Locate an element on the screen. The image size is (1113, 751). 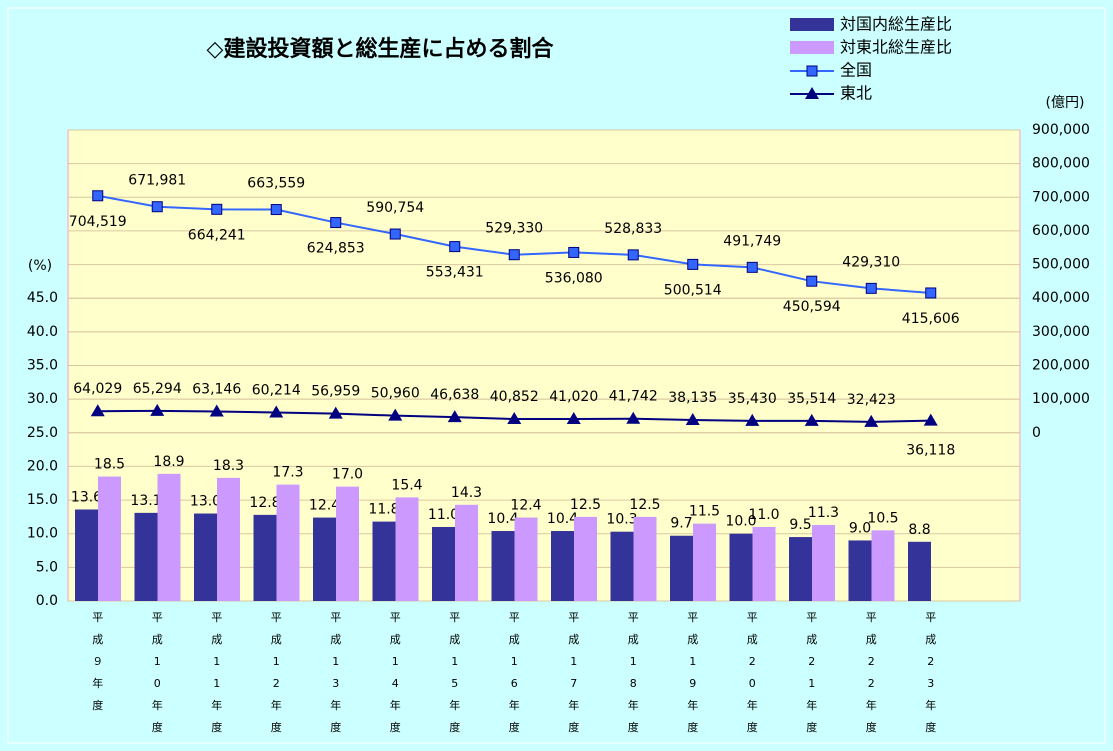
x-tick-label: 平成 2 0 年度 is located at coordinates (752, 672).